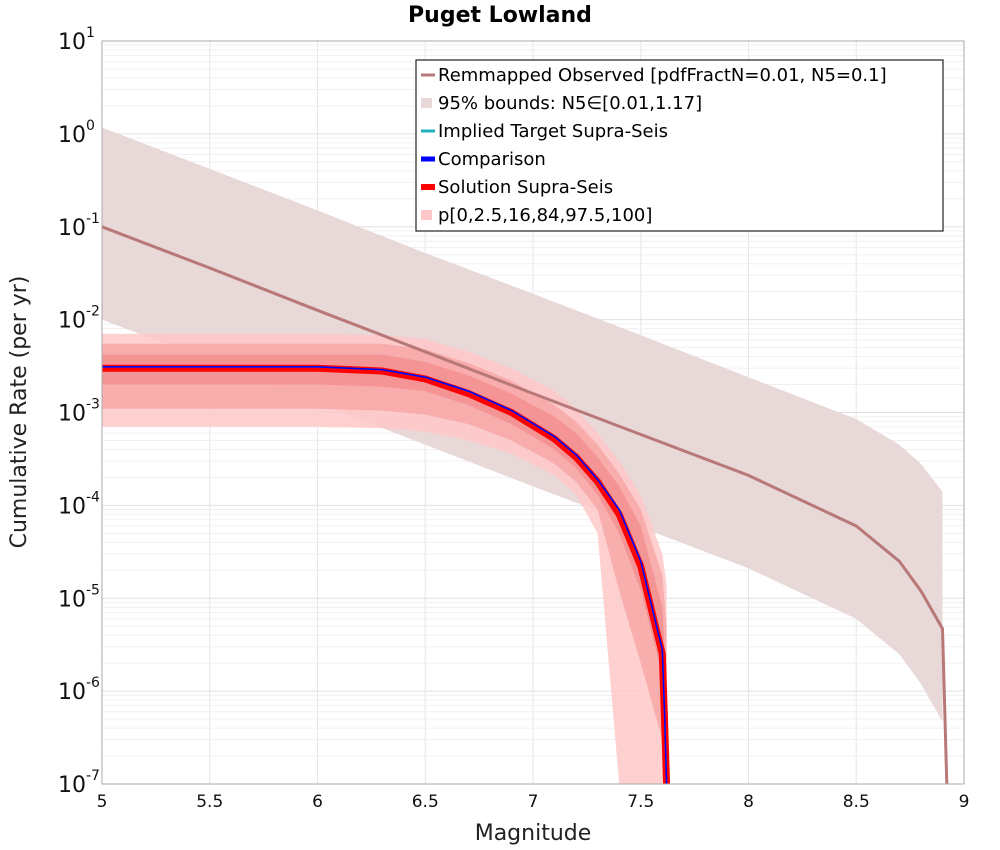 This screenshot has height=850, width=1000. What do you see at coordinates (425, 802) in the screenshot?
I see `x-tick-label: 6.5` at bounding box center [425, 802].